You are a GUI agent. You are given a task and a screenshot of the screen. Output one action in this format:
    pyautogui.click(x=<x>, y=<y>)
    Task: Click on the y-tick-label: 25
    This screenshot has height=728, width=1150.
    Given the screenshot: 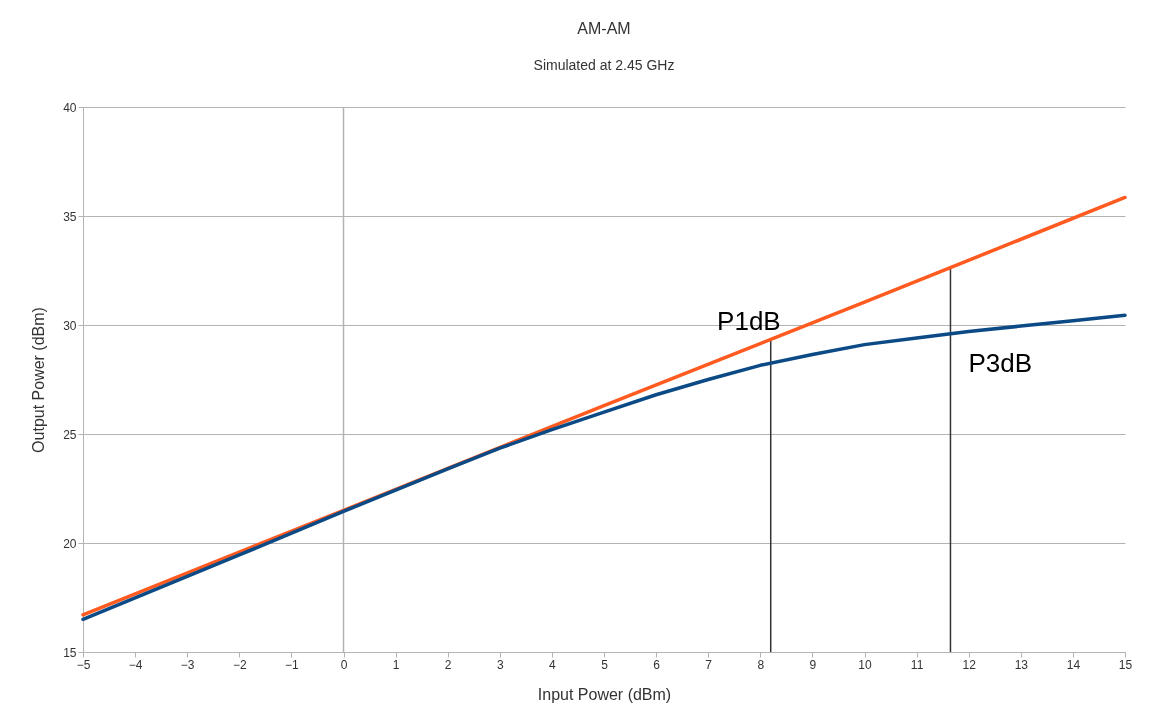 What is the action you would take?
    pyautogui.click(x=70, y=434)
    